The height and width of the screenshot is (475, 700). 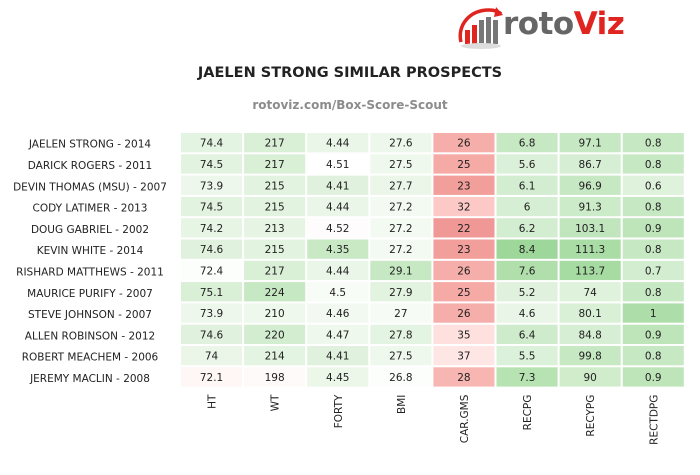 What do you see at coordinates (90, 230) in the screenshot?
I see `row-label: DOUG GABRIEL - 2002` at bounding box center [90, 230].